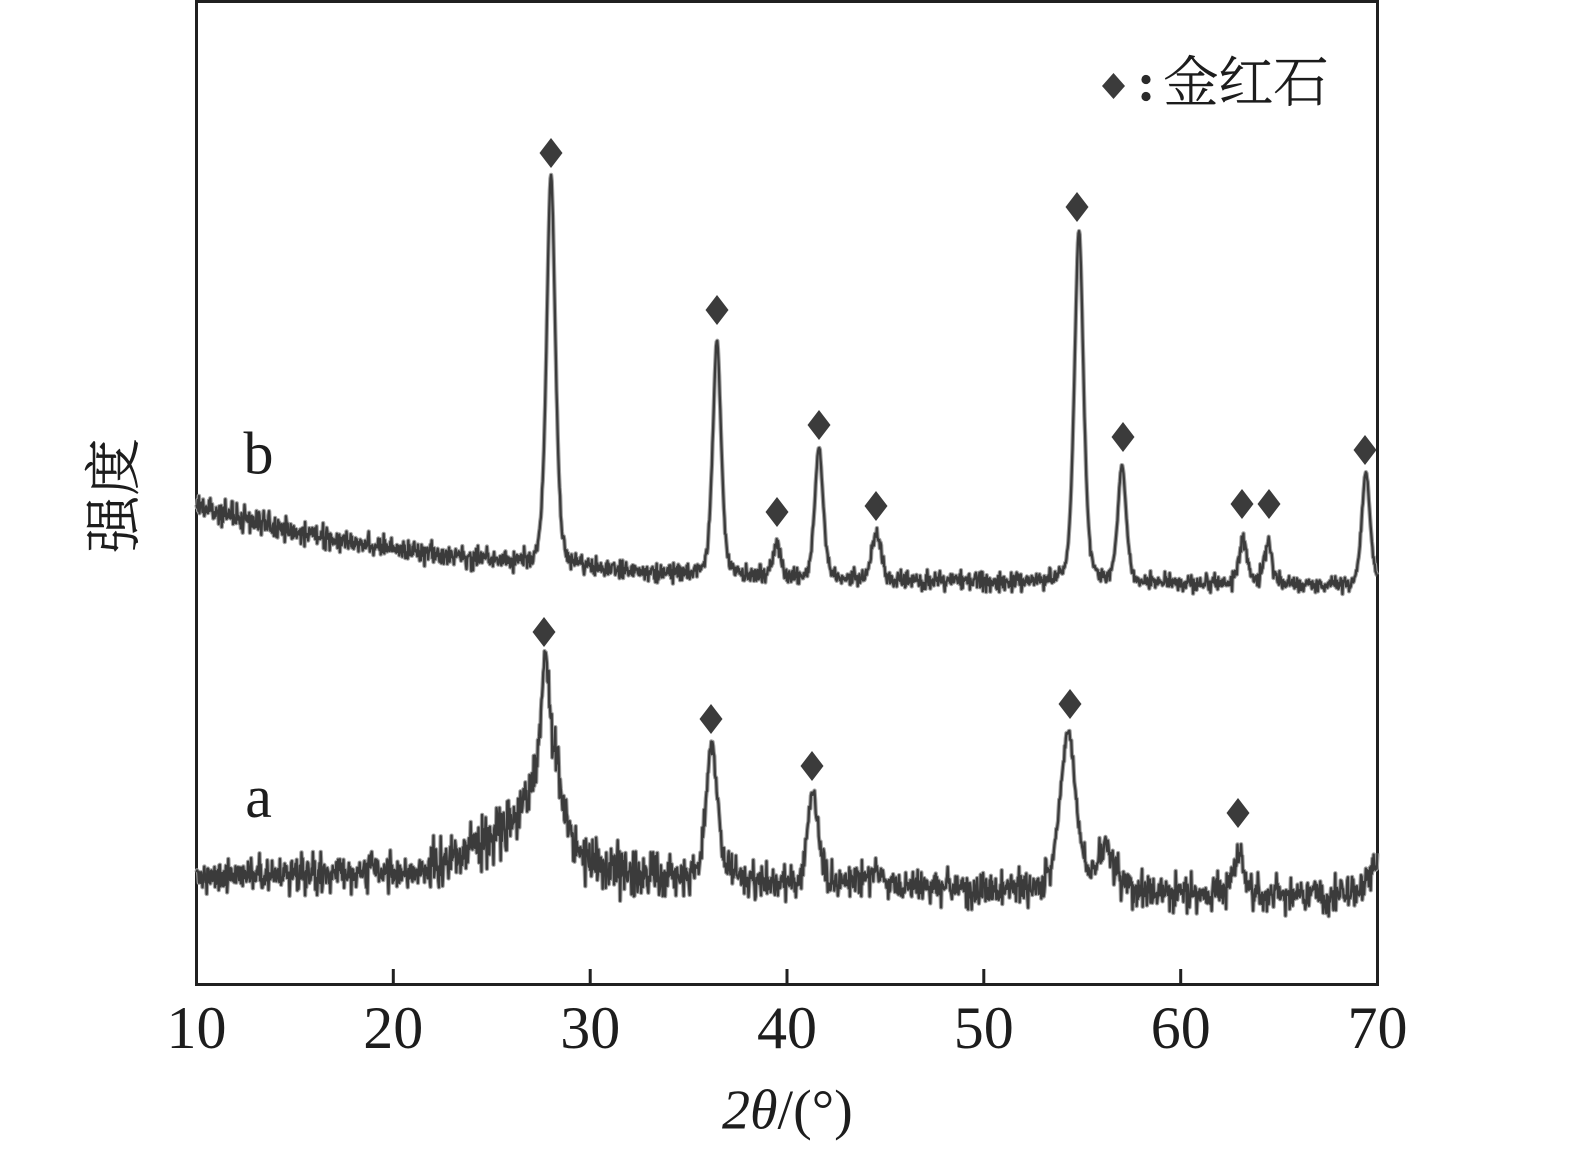 Image resolution: width=1575 pixels, height=1149 pixels. Describe the element at coordinates (1181, 1028) in the screenshot. I see `svg-text: 60` at that location.